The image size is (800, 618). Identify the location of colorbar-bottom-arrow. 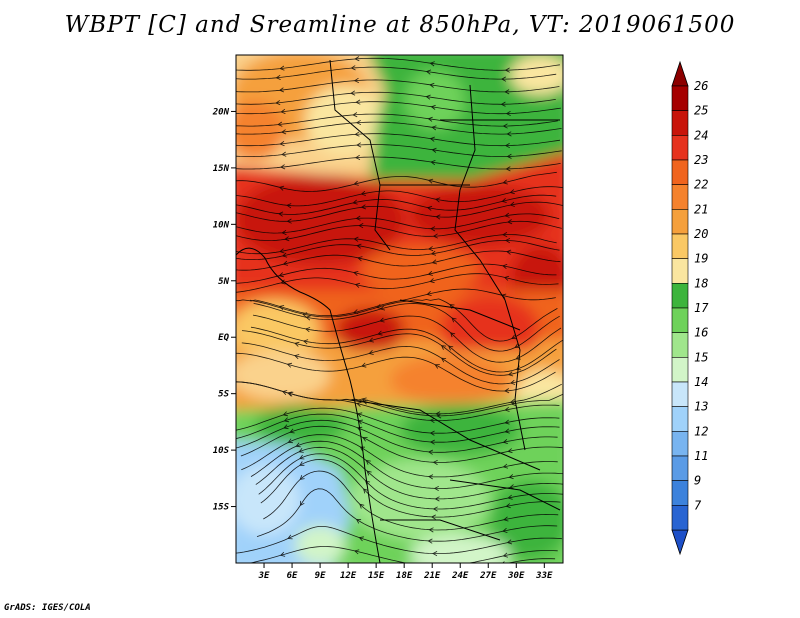
(680, 542).